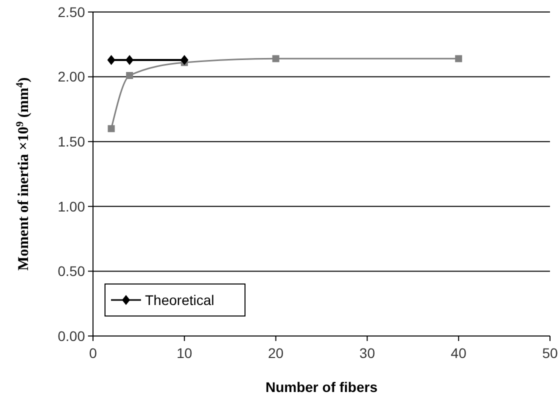  I want to click on y-tick-label: 1.50, so click(72, 142).